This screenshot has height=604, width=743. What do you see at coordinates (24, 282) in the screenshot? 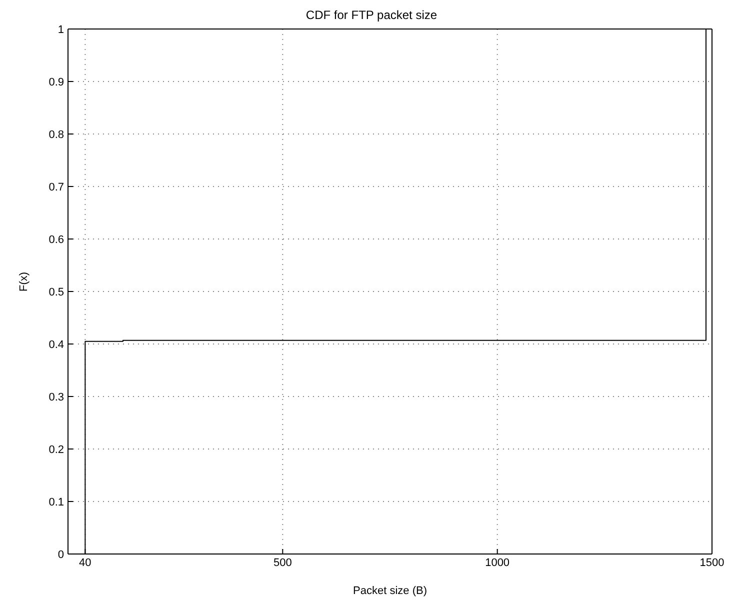
I see `y-axis-title: F(x)` at bounding box center [24, 282].